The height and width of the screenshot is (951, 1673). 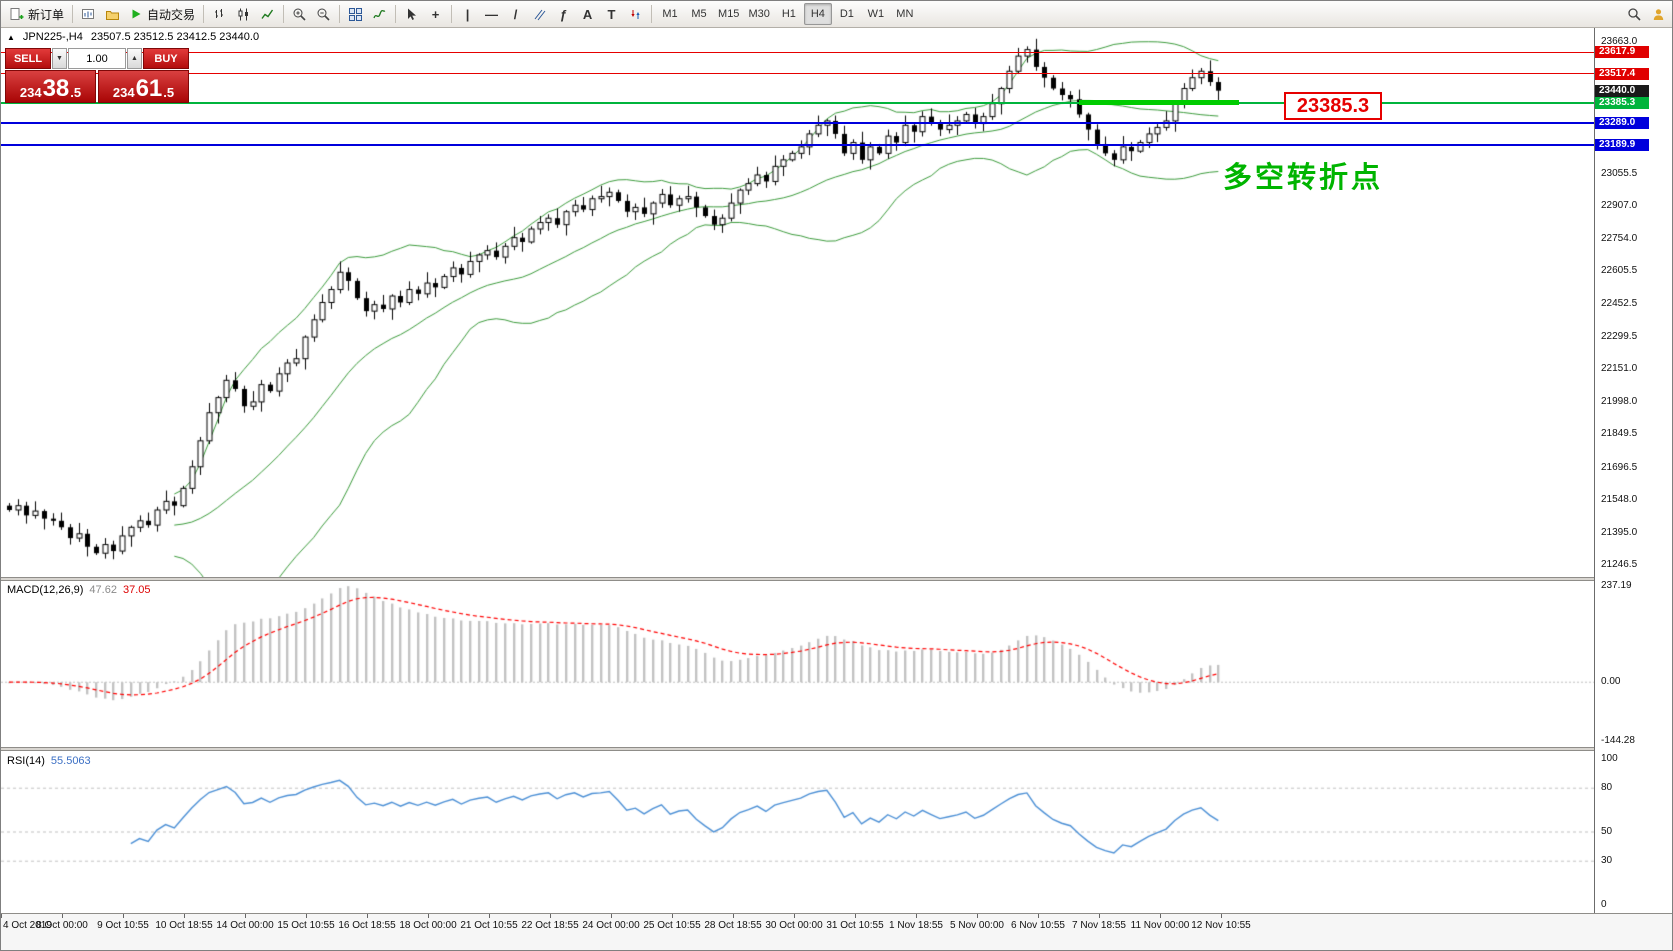 What do you see at coordinates (28, 58) in the screenshot?
I see `sell-button: SELL` at bounding box center [28, 58].